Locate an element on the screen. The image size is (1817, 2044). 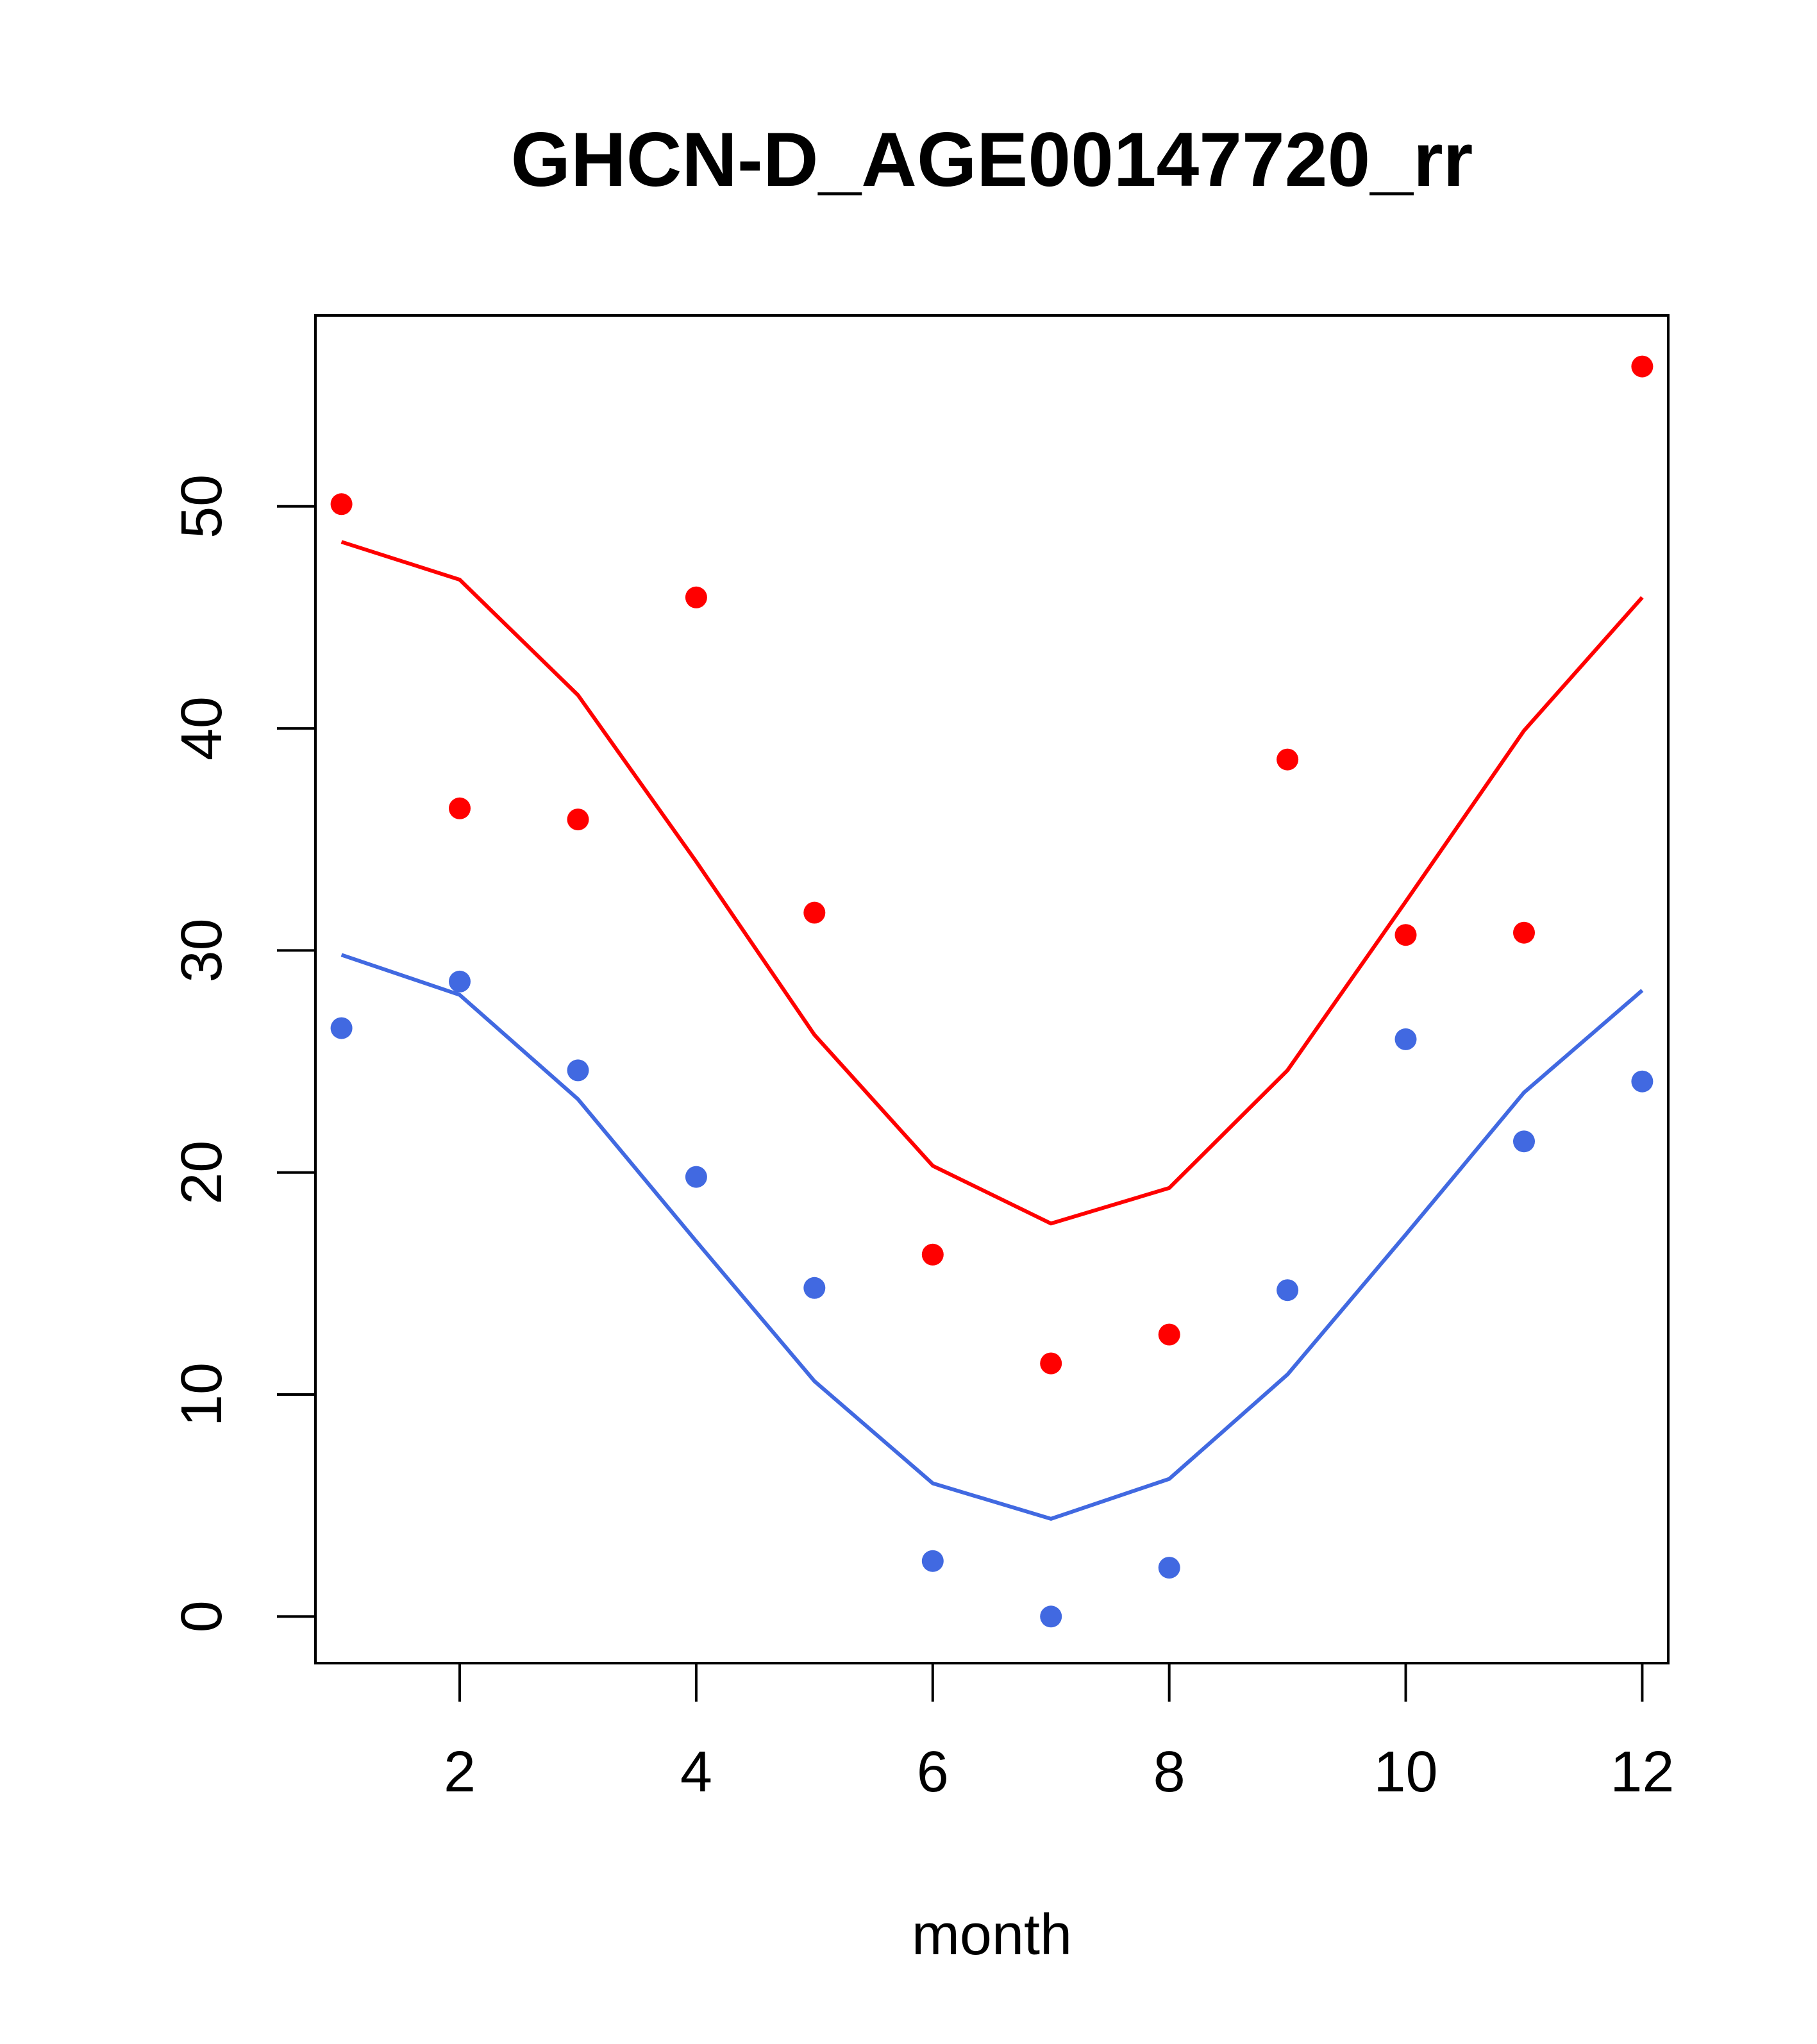
x-tick-label-12: 12 is located at coordinates (1642, 1772).